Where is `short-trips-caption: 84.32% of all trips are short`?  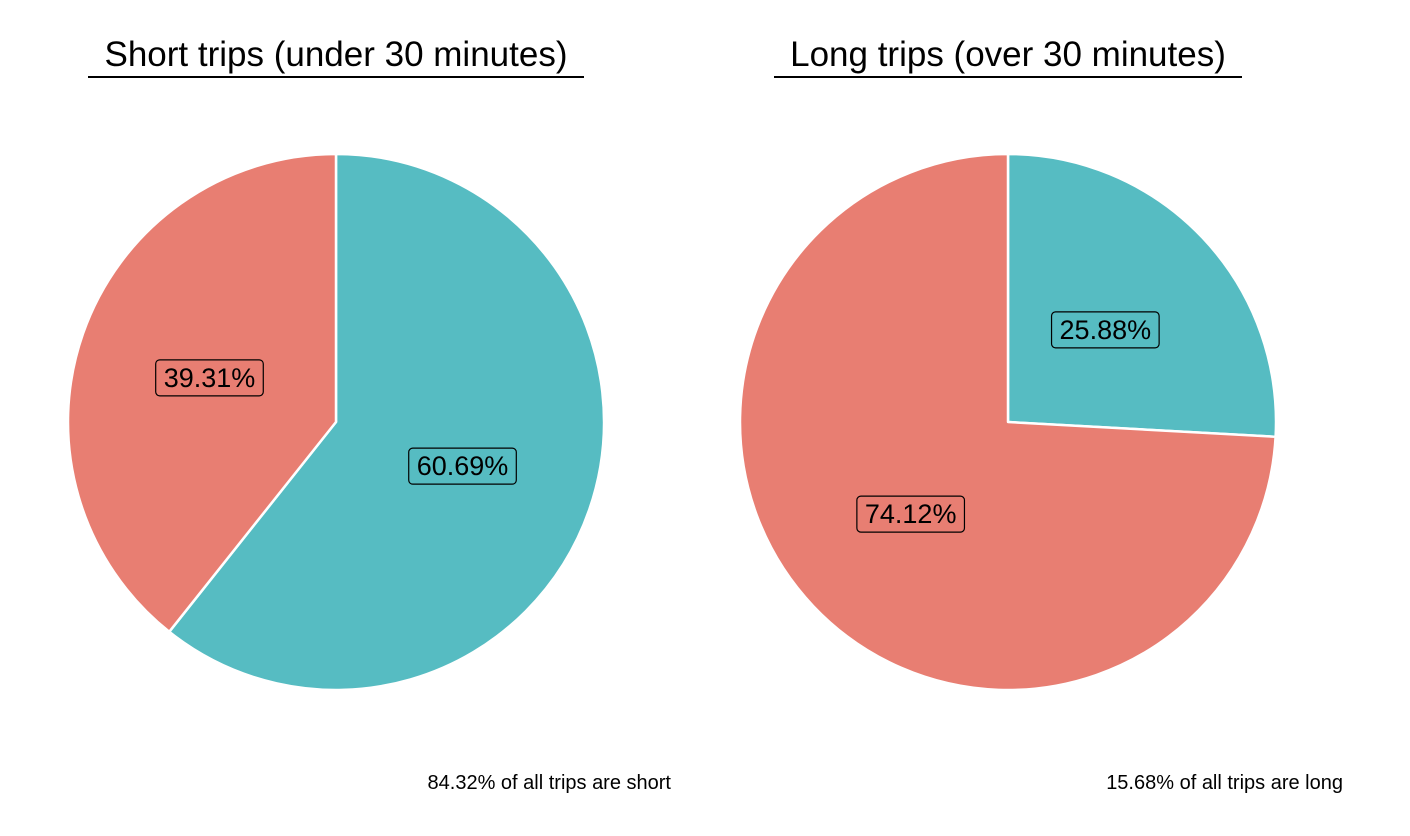 short-trips-caption: 84.32% of all trips are short is located at coordinates (550, 783).